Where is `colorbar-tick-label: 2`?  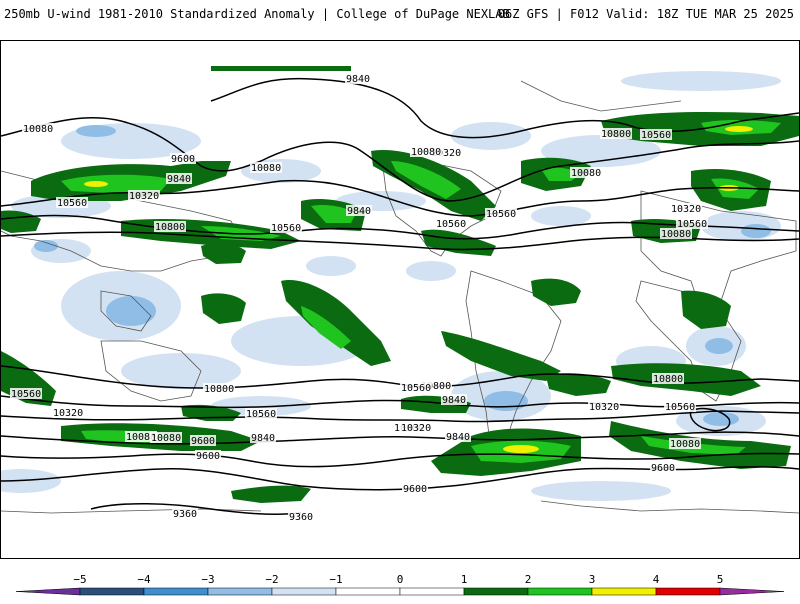
colorbar-tick-label: 2 is located at coordinates (528, 579).